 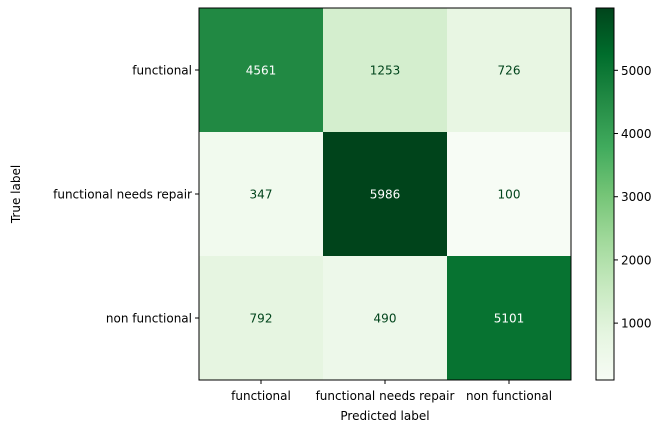 I want to click on colorbar-tick-label: 3000, so click(x=636, y=197).